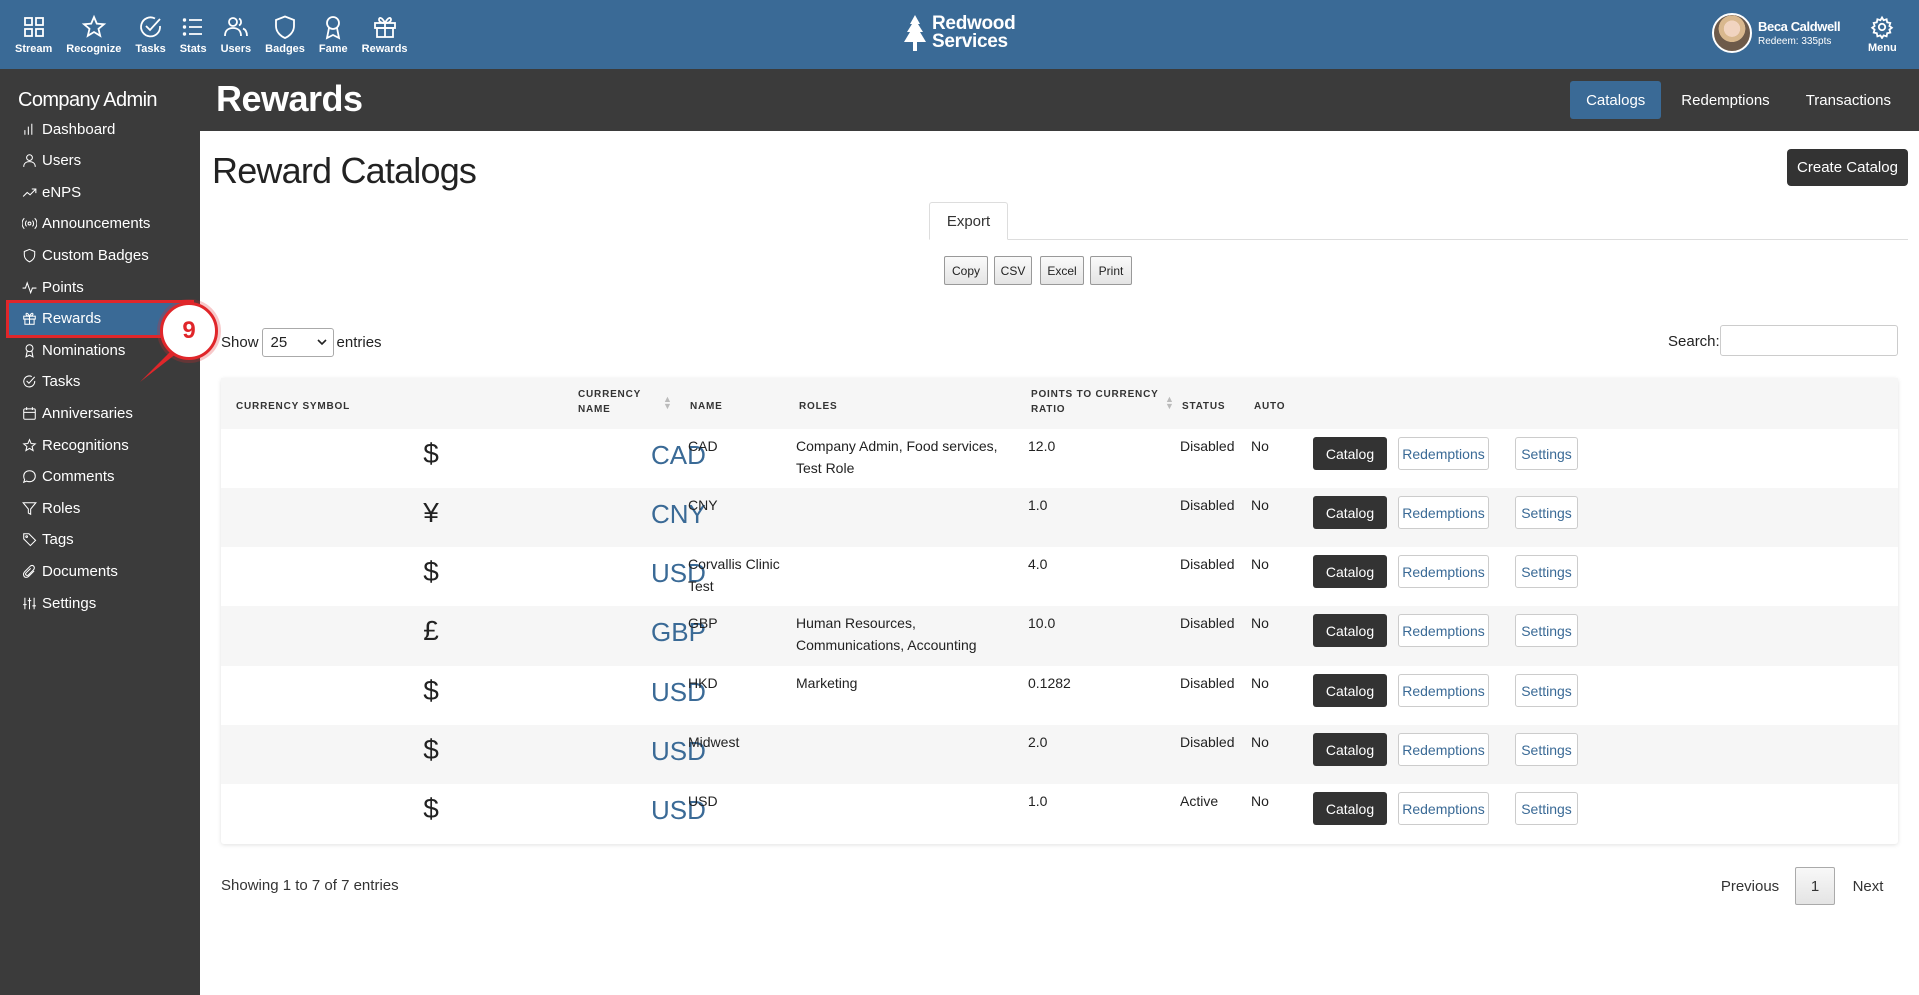  I want to click on sidebar-item-label: Tasks, so click(61, 382).